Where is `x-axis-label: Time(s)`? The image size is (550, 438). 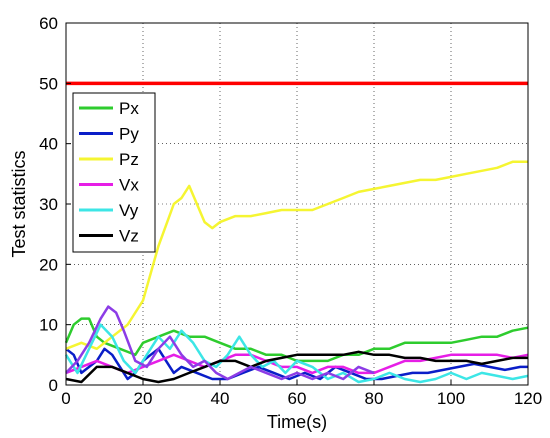
x-axis-label: Time(s) is located at coordinates (297, 422).